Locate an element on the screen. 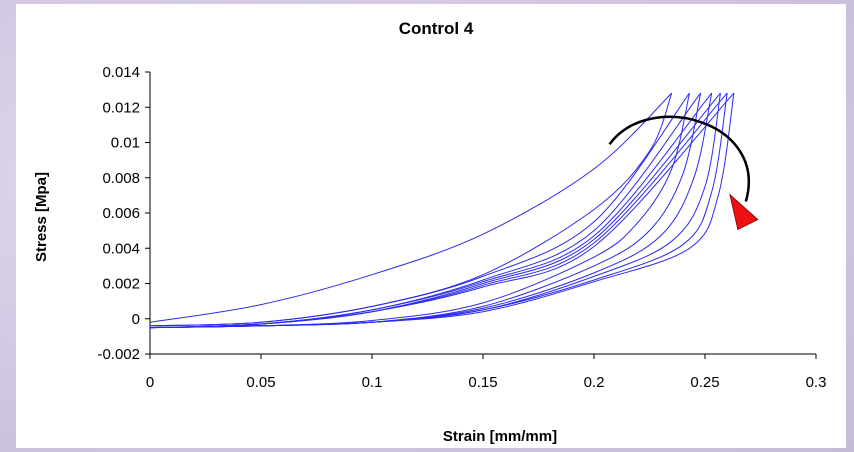 The height and width of the screenshot is (452, 854). x-tick-label: 0.3 is located at coordinates (816, 382).